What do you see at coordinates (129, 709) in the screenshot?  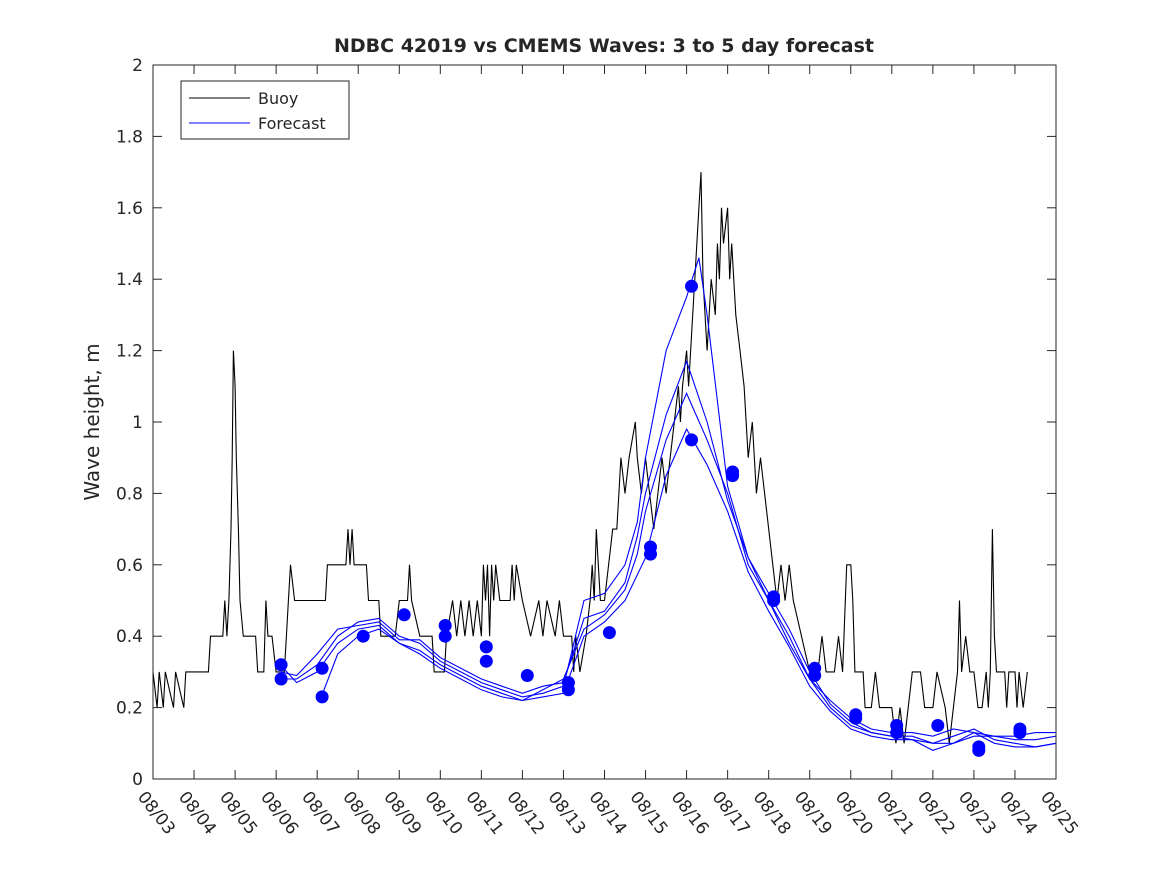 I see `y-tick-label: 0.2` at bounding box center [129, 709].